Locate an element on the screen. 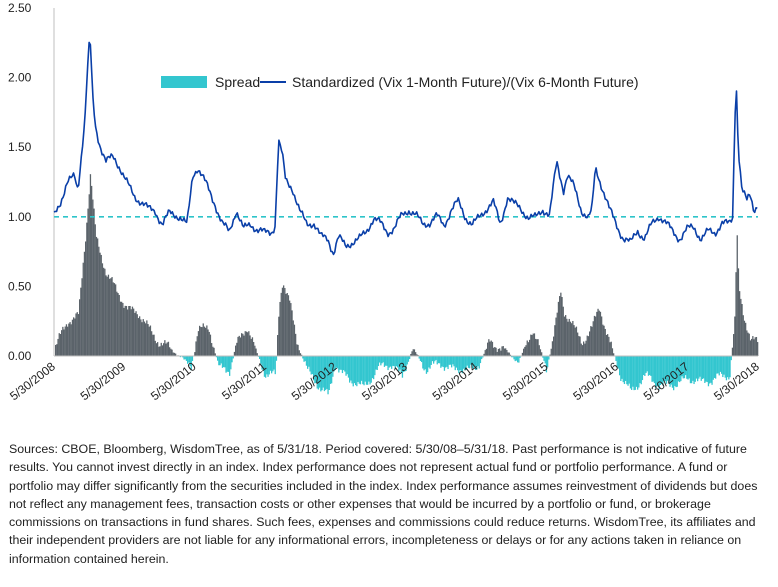  x-tick-label: 5/30/2015 is located at coordinates (525, 381).